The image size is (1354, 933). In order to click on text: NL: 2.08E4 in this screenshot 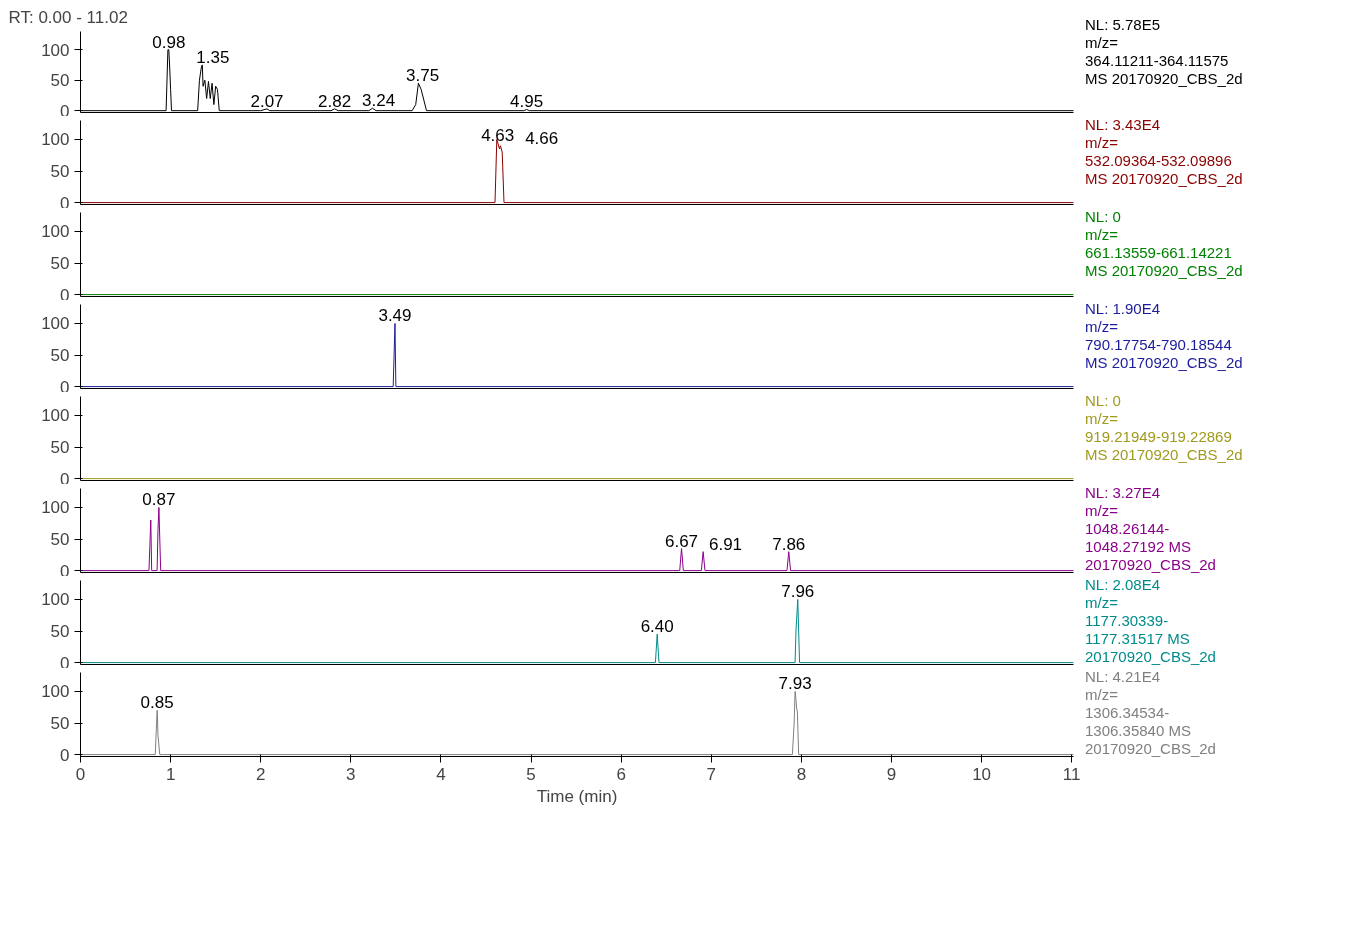, I will do `click(1123, 584)`.